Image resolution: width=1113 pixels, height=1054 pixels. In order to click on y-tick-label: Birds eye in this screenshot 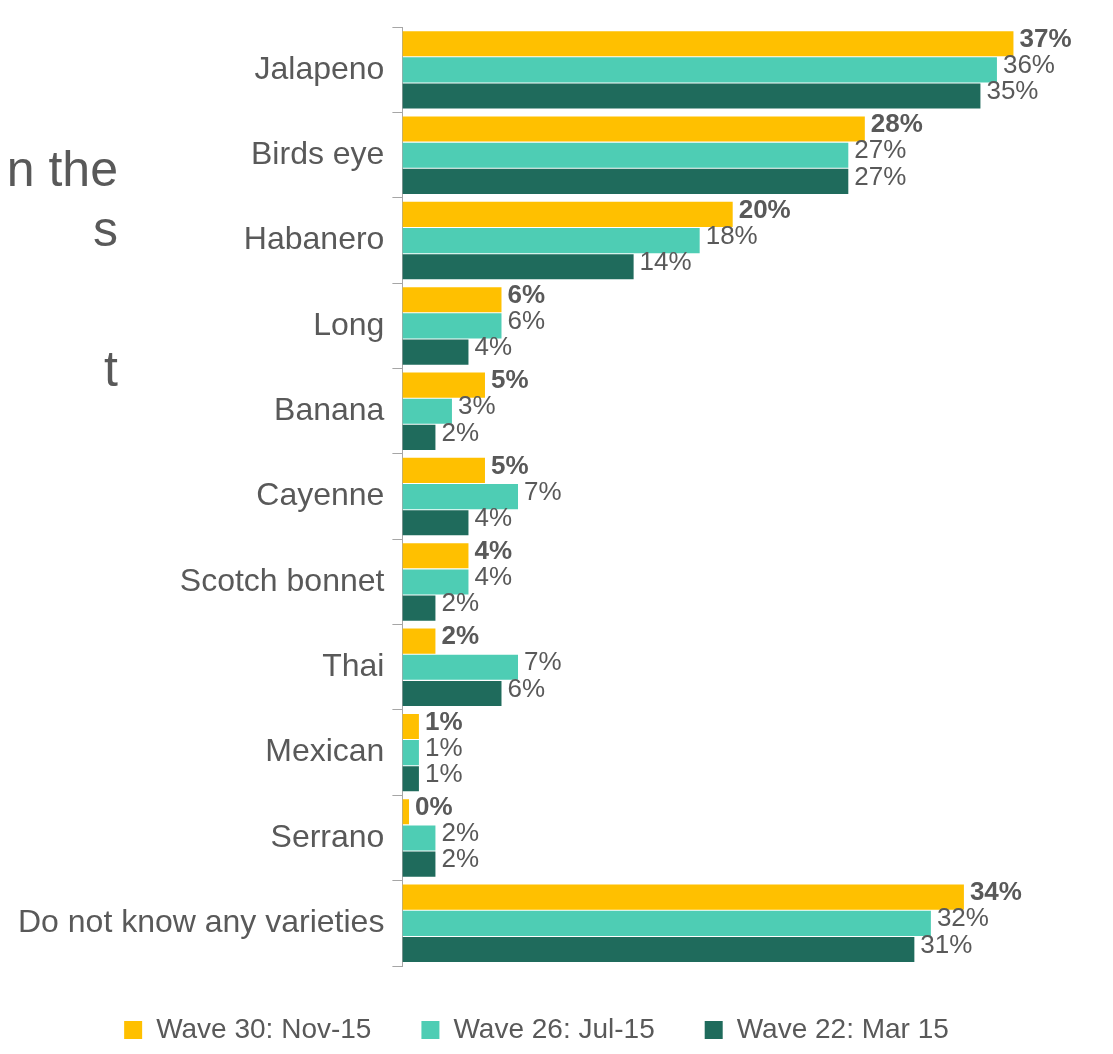, I will do `click(318, 153)`.